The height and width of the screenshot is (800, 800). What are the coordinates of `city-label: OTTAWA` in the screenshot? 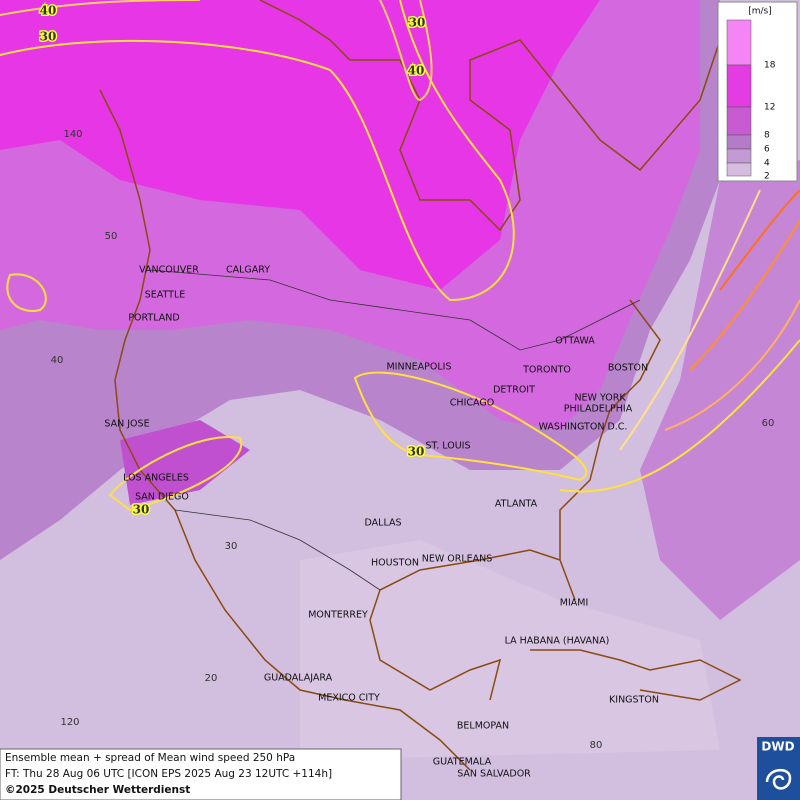 It's located at (575, 341).